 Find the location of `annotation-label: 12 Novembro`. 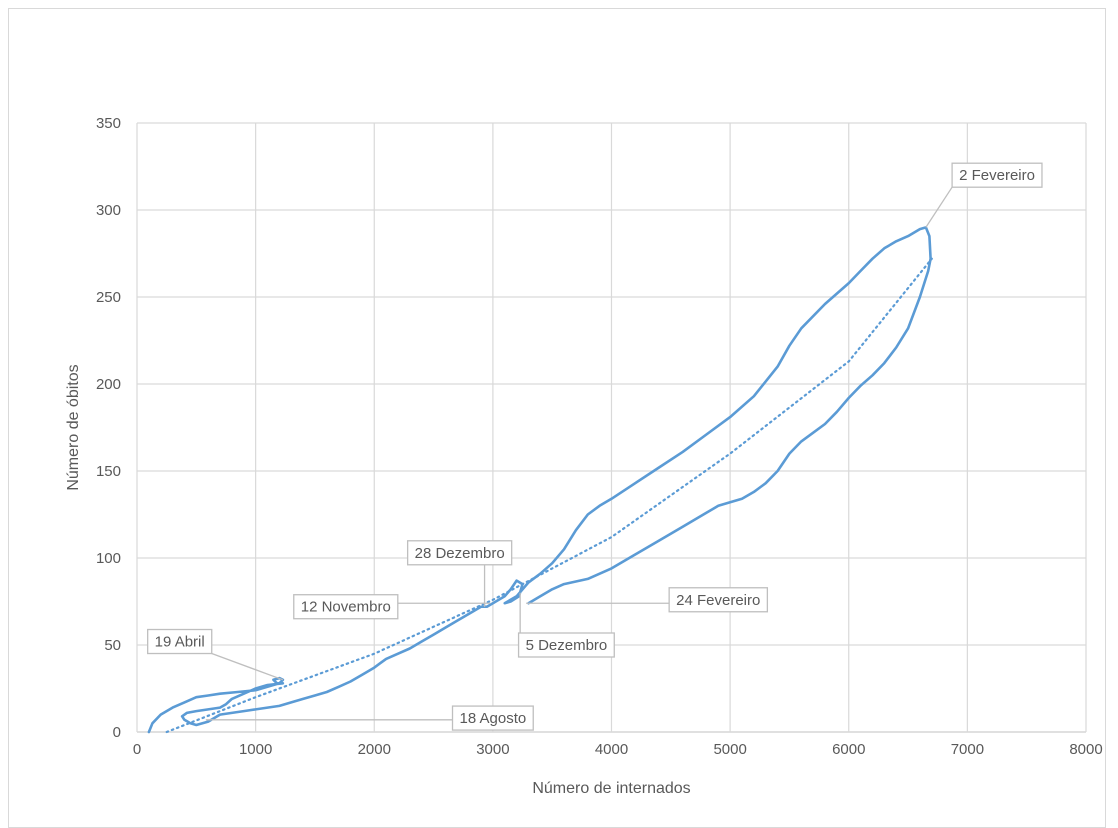

annotation-label: 12 Novembro is located at coordinates (346, 607).